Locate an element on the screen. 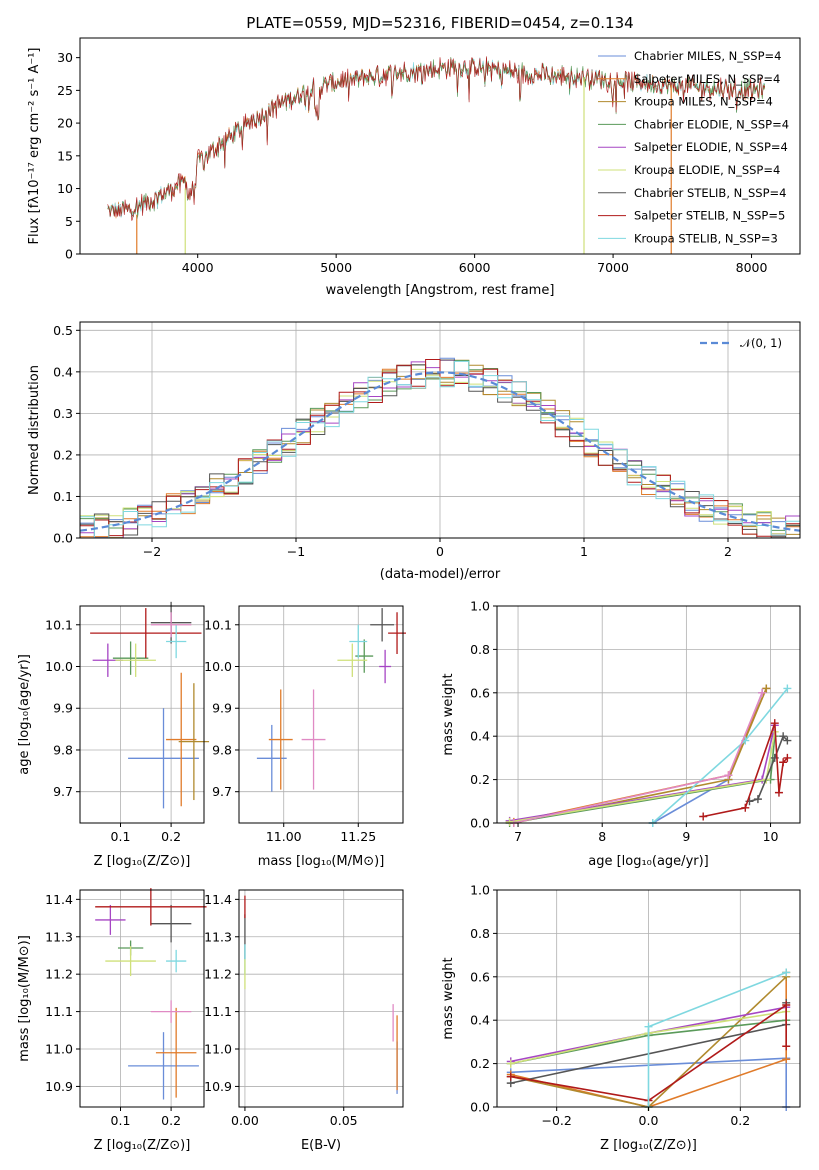 Image resolution: width=819 pixels, height=1170 pixels. x-tick-label: 10 is located at coordinates (771, 836).